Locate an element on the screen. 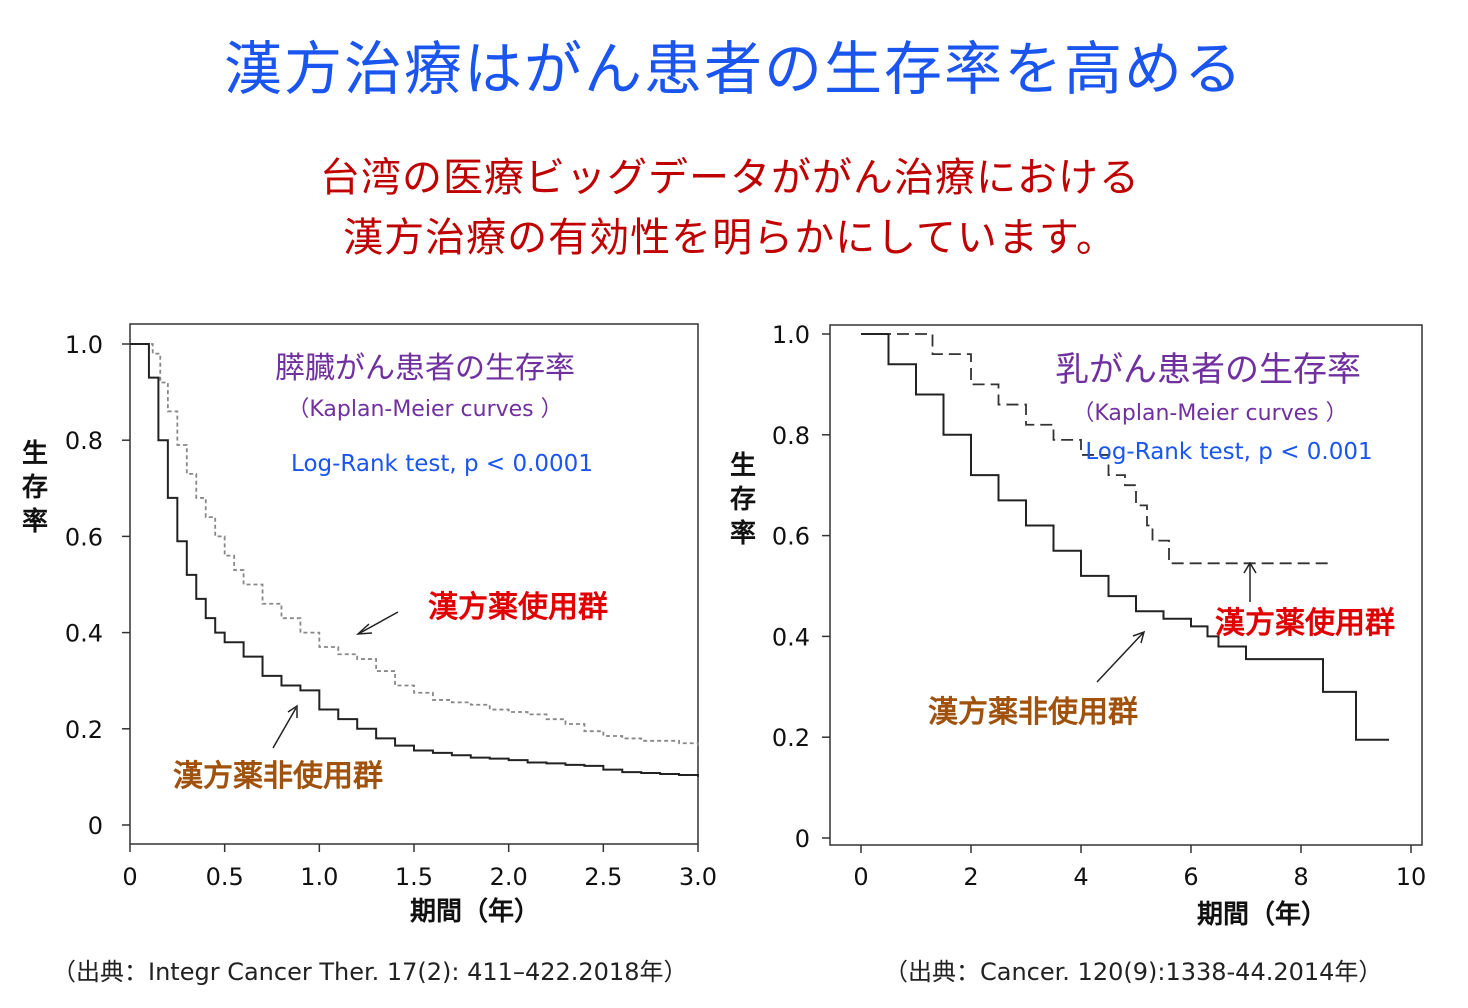 The width and height of the screenshot is (1468, 1008). arrow-non-kampo is located at coordinates (284, 728).